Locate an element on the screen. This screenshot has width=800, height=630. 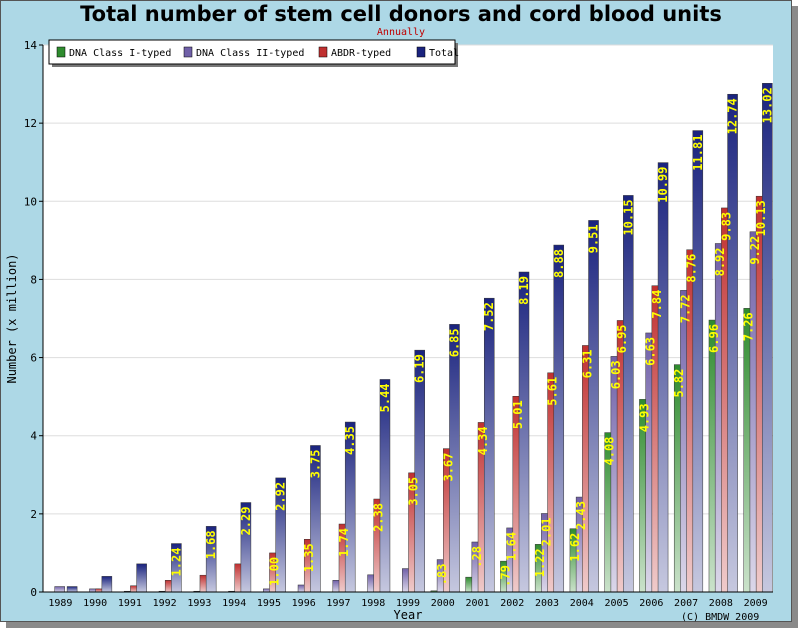
data-label: 4.93 is located at coordinates (644, 417).